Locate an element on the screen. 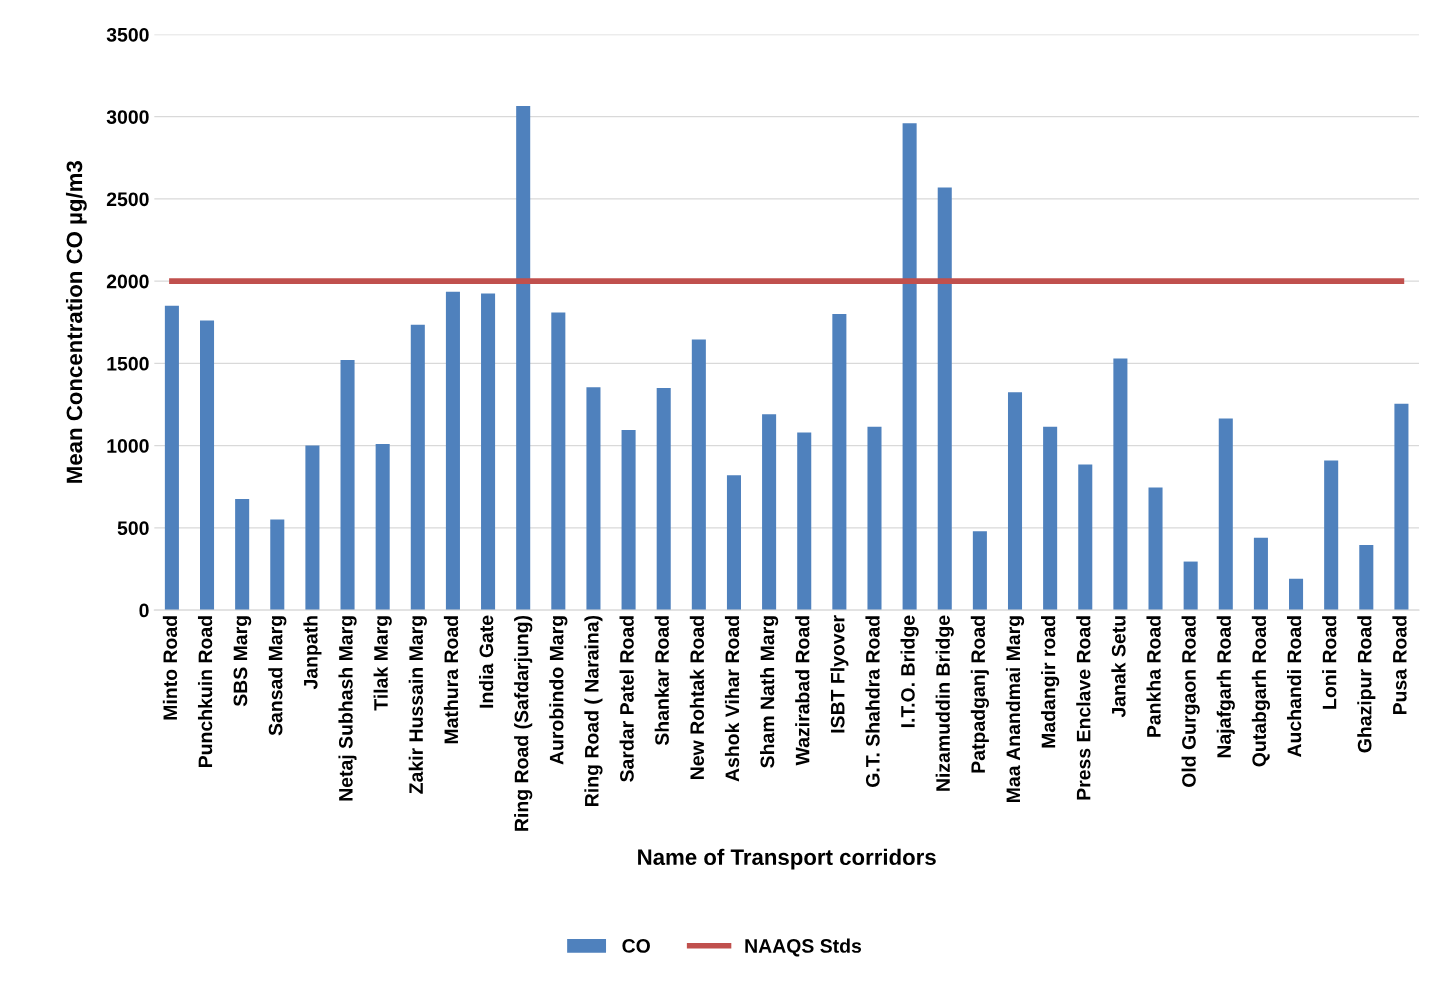 The width and height of the screenshot is (1429, 984). x-tick-label: Nizamuddin Bridge is located at coordinates (944, 703).